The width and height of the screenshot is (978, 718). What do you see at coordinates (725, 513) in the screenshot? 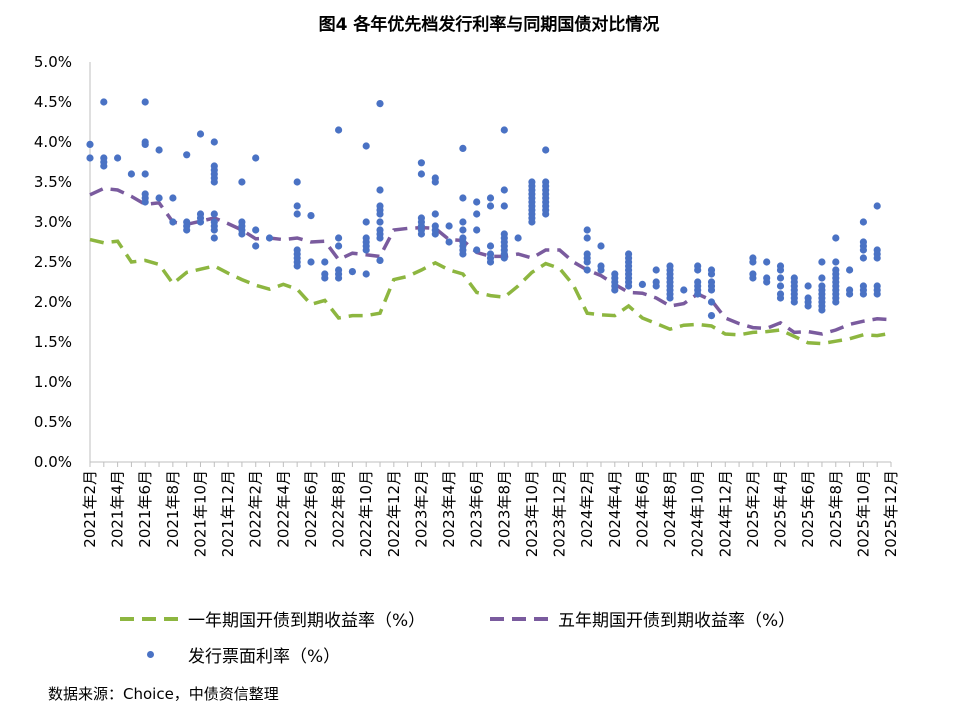
I see `x-tick-label: 2024年12月` at bounding box center [725, 513].